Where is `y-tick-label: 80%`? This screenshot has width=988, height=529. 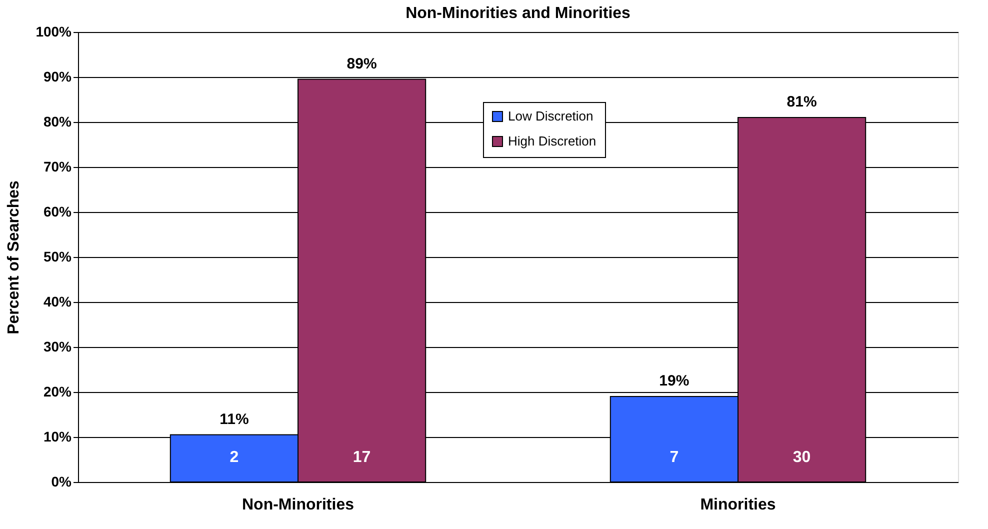
y-tick-label: 80% is located at coordinates (57, 122).